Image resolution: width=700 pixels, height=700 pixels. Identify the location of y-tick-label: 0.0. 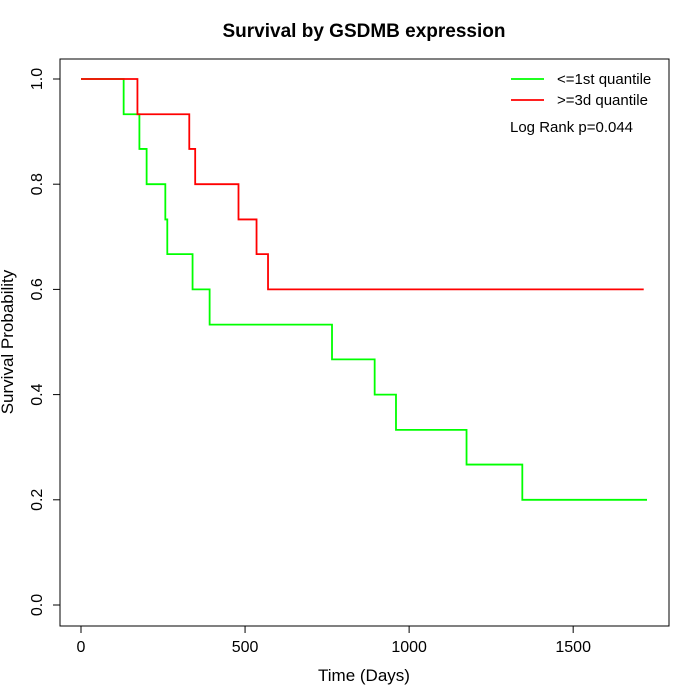
(37, 605).